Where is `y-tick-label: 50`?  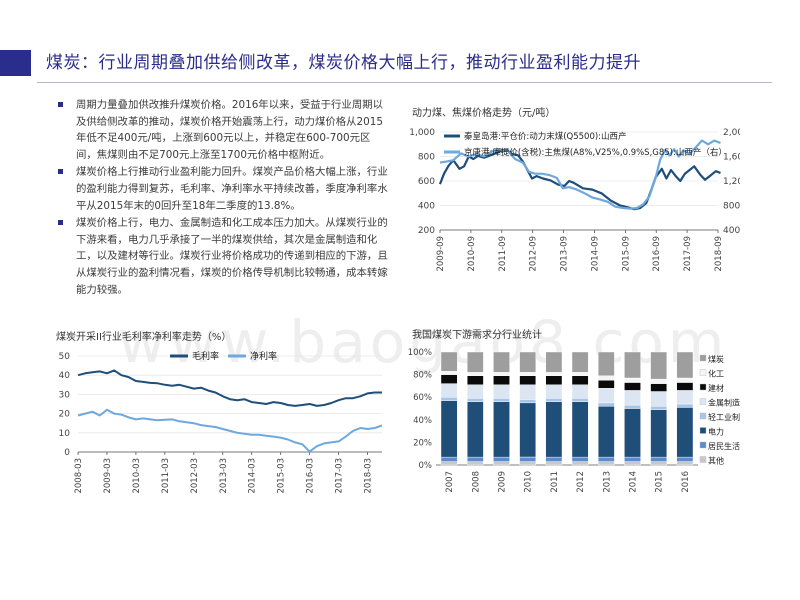 y-tick-label: 50 is located at coordinates (65, 357).